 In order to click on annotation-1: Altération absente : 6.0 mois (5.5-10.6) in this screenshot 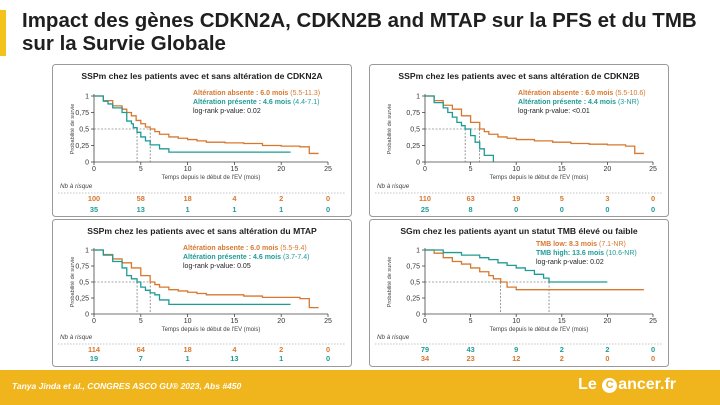, I will do `click(582, 93)`.